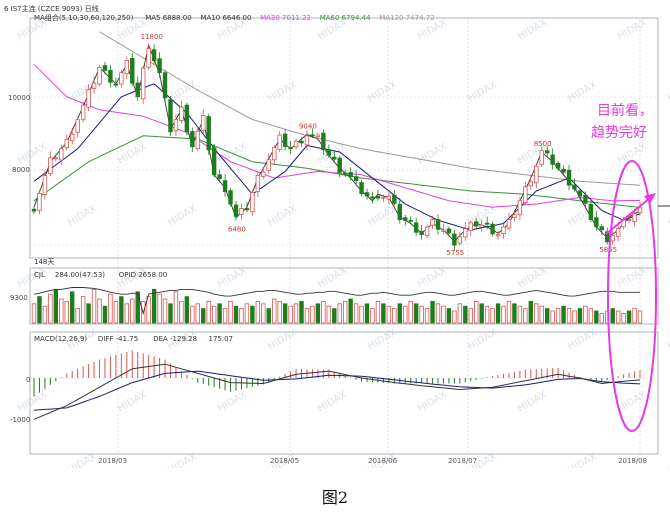 This screenshot has height=513, width=670. What do you see at coordinates (462, 461) in the screenshot?
I see `date-tick-3: 2018/07` at bounding box center [462, 461].